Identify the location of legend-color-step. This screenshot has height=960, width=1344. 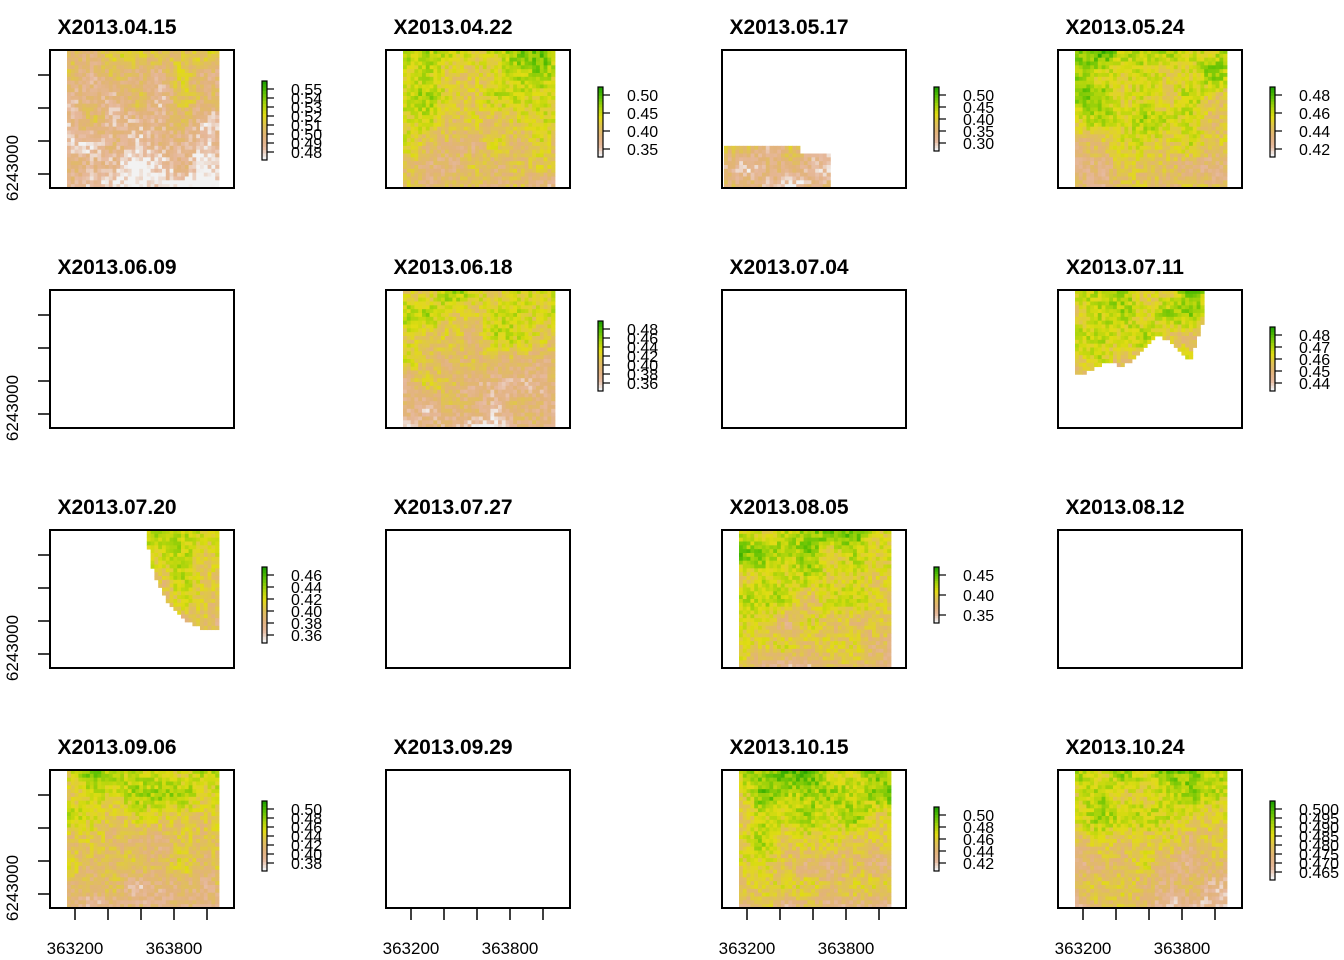
(936, 129).